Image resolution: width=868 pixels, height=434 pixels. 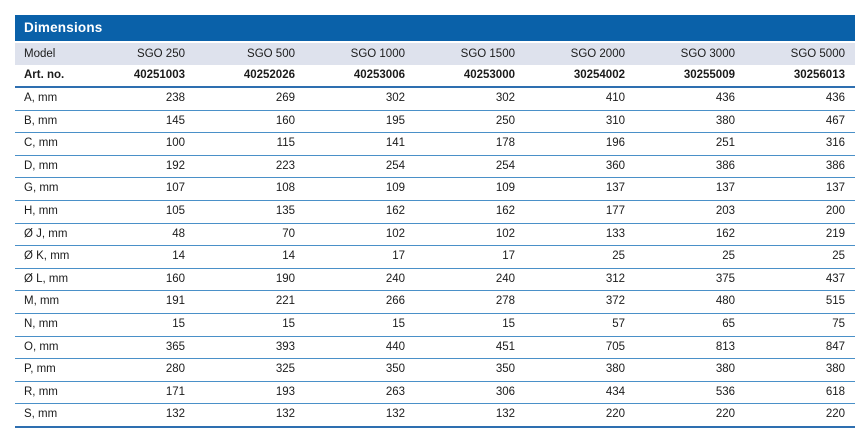 I want to click on art-no-cell: 30254002, so click(x=580, y=76).